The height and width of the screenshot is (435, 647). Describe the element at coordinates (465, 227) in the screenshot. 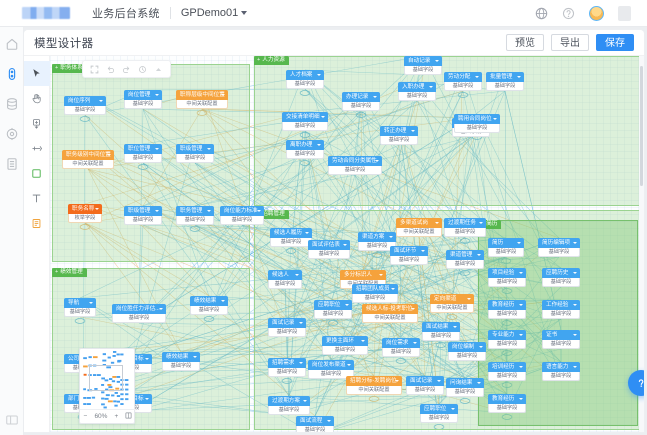

I see `diagram-node: 过渡期任务 基础字段` at that location.